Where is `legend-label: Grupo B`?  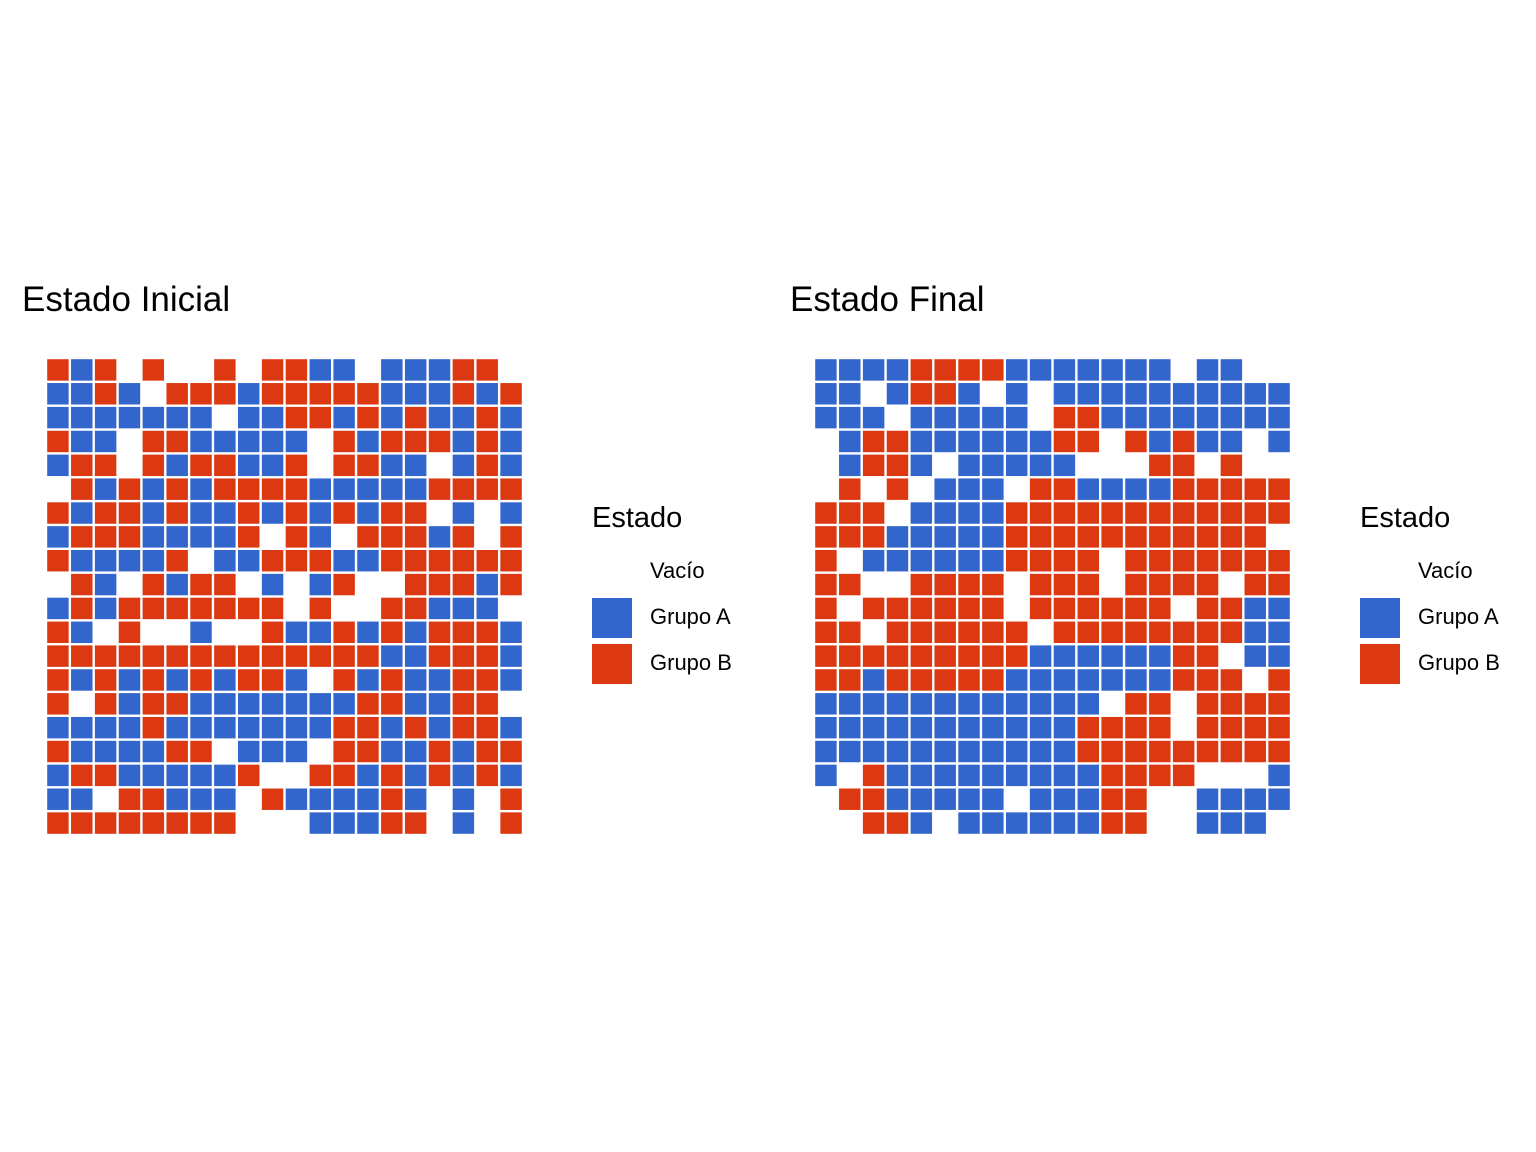 legend-label: Grupo B is located at coordinates (1459, 662).